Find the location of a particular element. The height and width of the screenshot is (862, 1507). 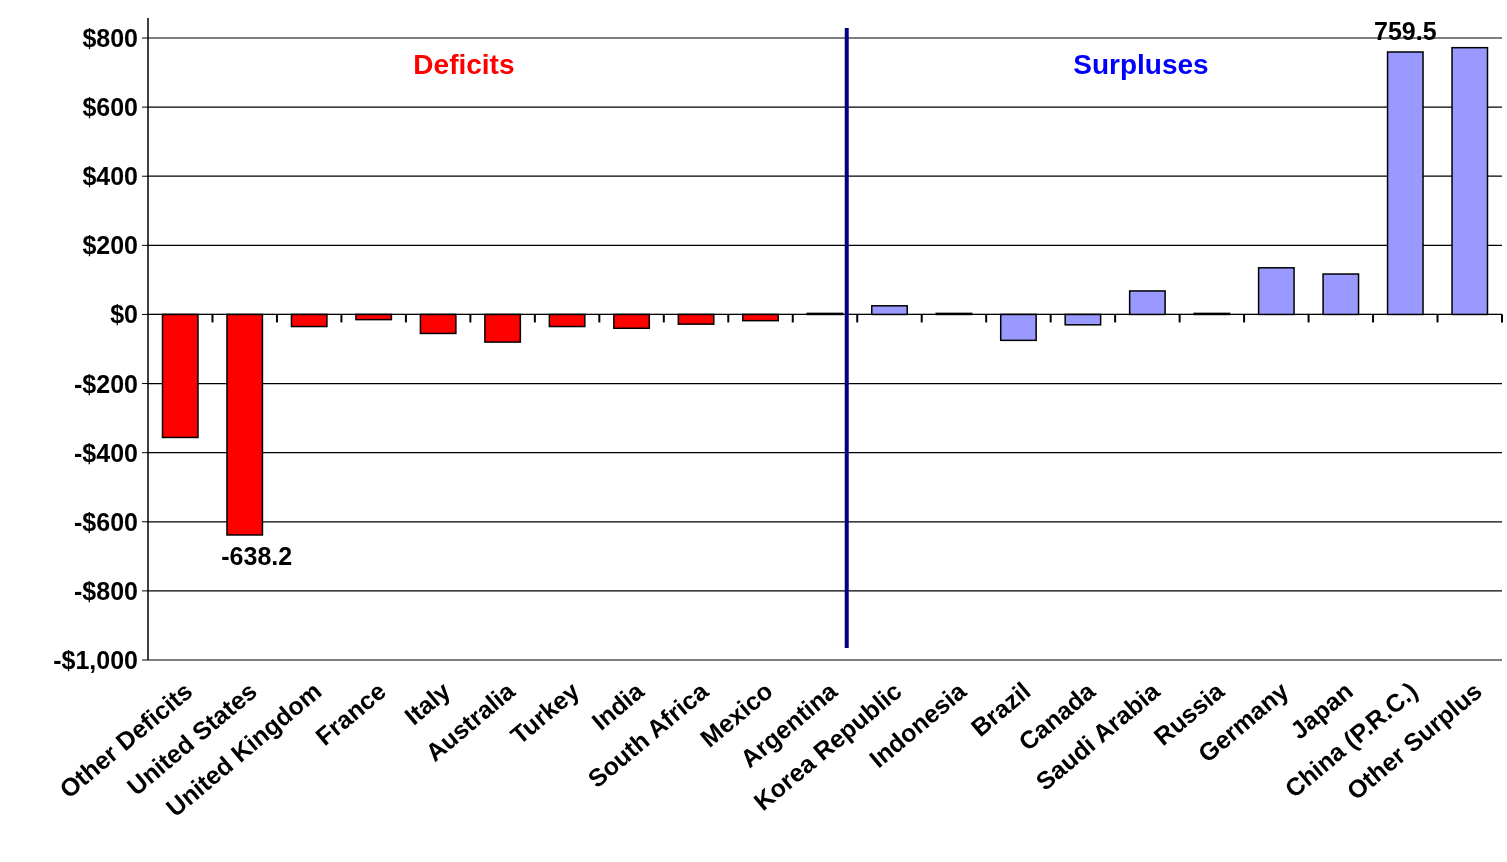

y-tick-label: -$1,000 is located at coordinates (95, 660).